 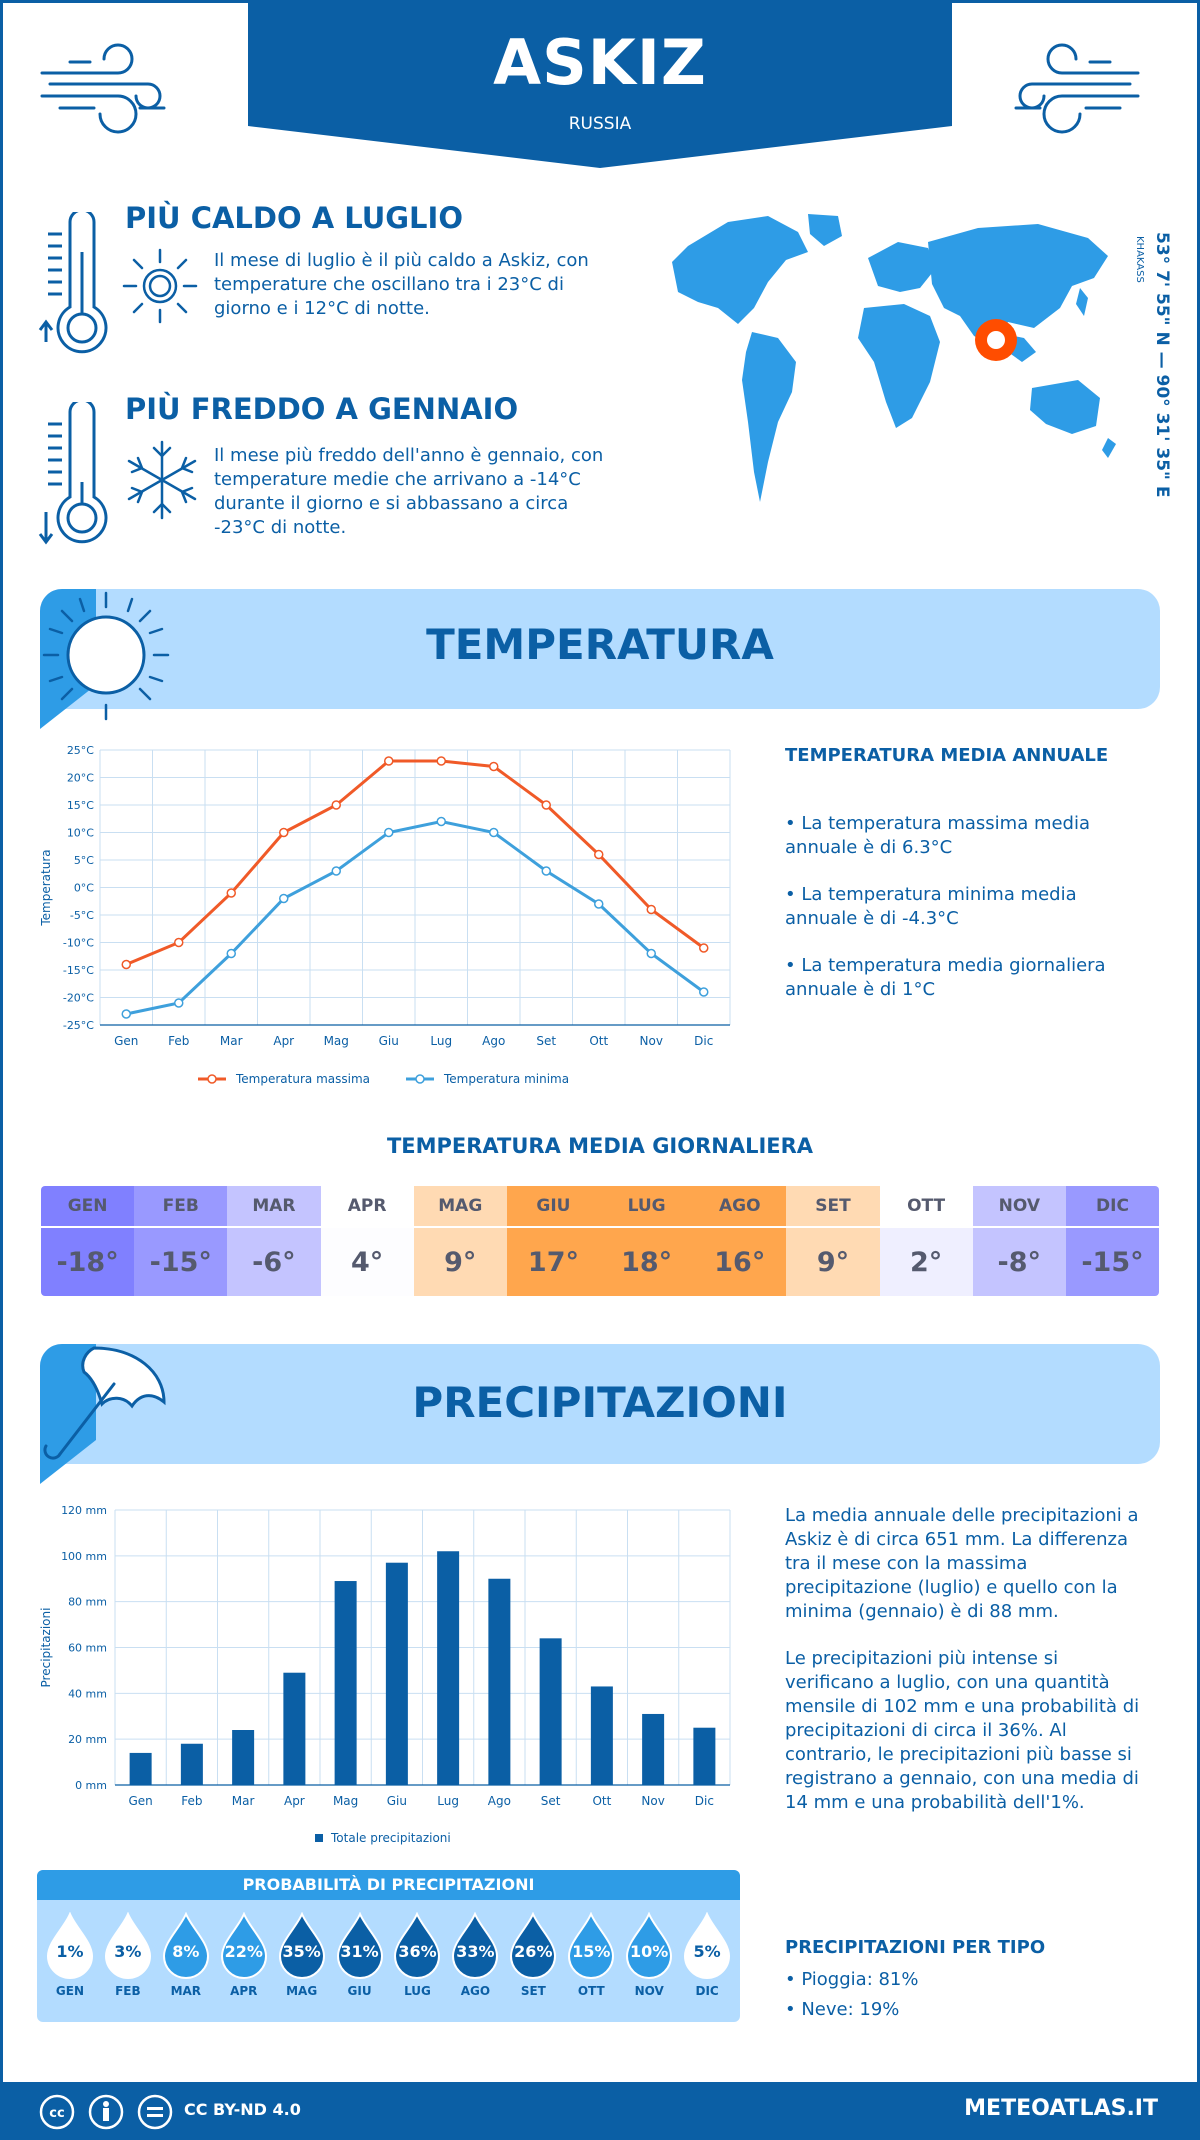 What do you see at coordinates (128, 1946) in the screenshot?
I see `raindrop-icon: 3%` at bounding box center [128, 1946].